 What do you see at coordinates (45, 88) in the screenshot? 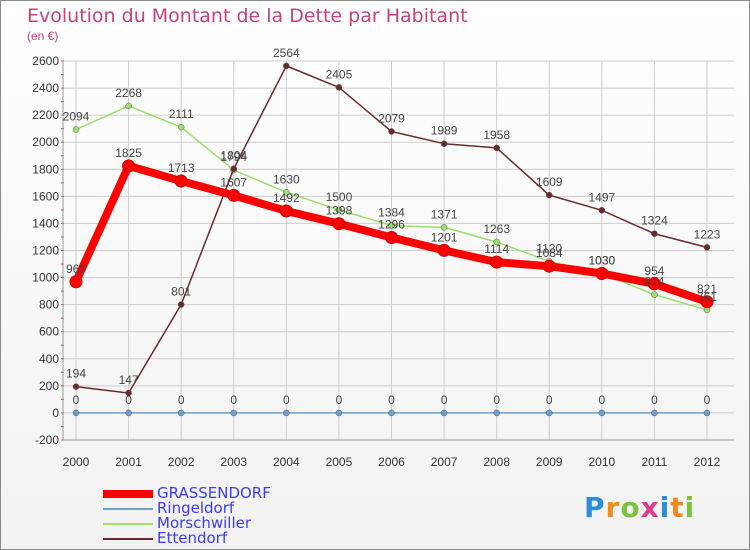
I see `y-tick-label: 2400` at bounding box center [45, 88].